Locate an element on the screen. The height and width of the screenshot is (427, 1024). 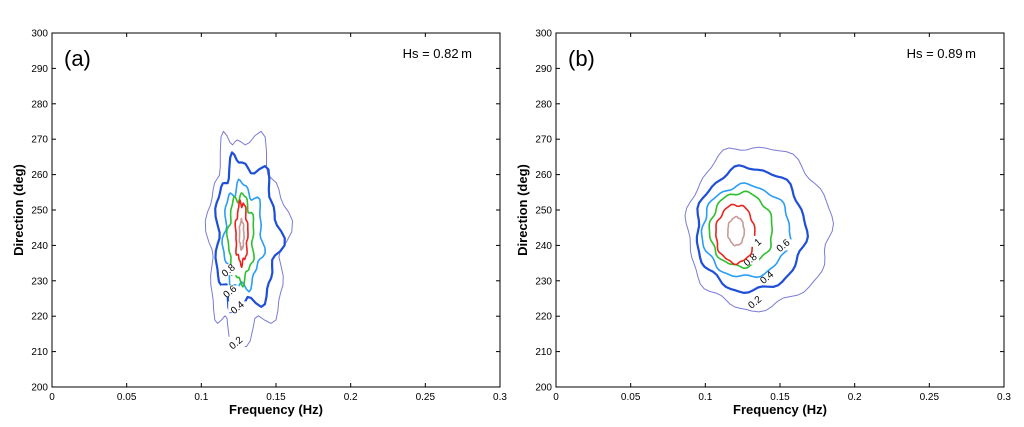
y-tick-label-b: 240 is located at coordinates (543, 246).